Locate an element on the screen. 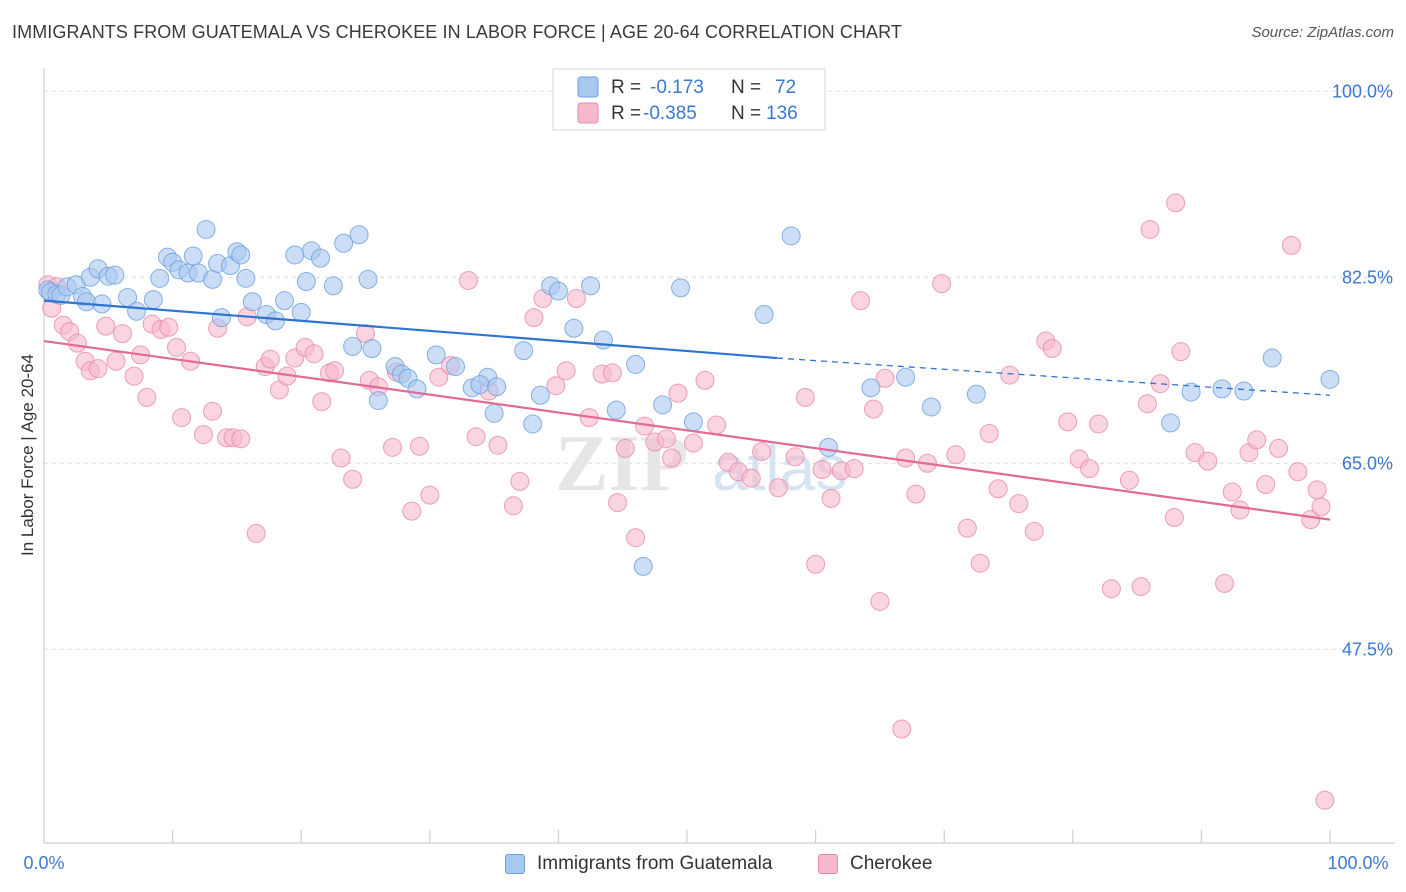 The height and width of the screenshot is (892, 1406). correlation-legend: R = -0.173 N = 72 R = -0.385 N = 136 is located at coordinates (689, 99).